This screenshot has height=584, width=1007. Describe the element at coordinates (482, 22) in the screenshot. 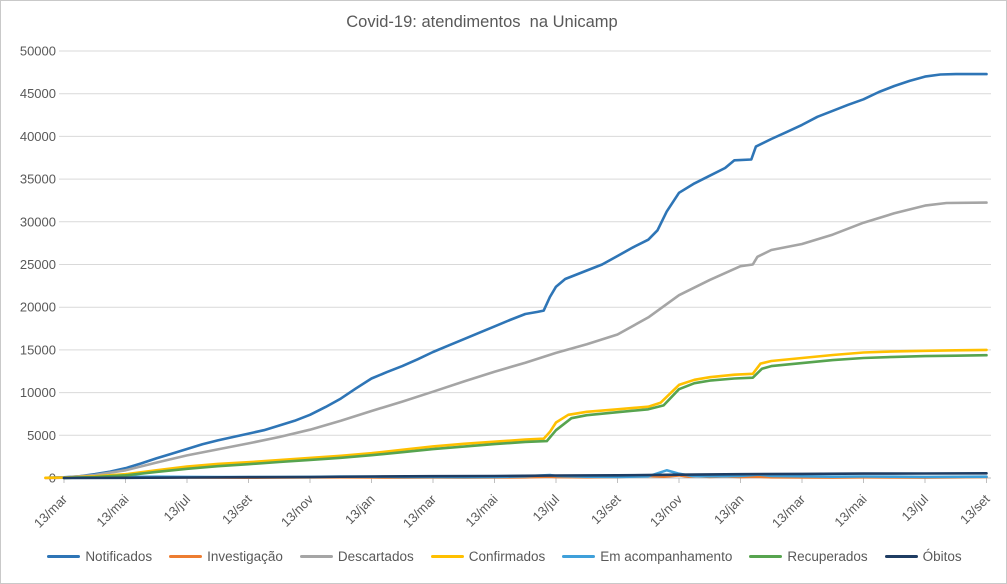

I see `chart-title: Covid-19: atendimentos na Unicamp` at that location.